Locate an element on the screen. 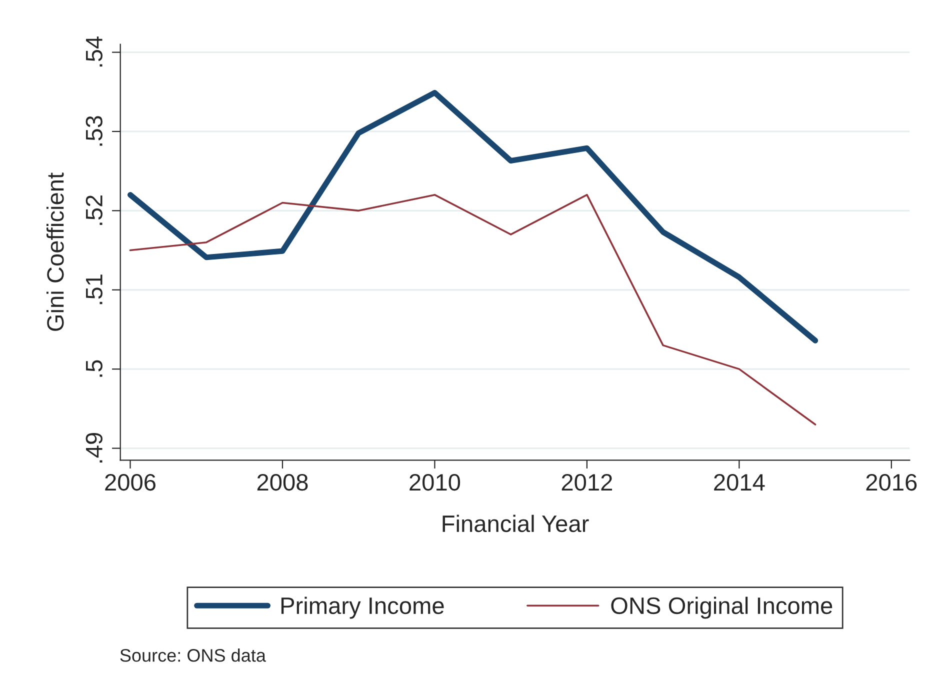 The height and width of the screenshot is (693, 933). y-tick-label: .52 is located at coordinates (94, 210).